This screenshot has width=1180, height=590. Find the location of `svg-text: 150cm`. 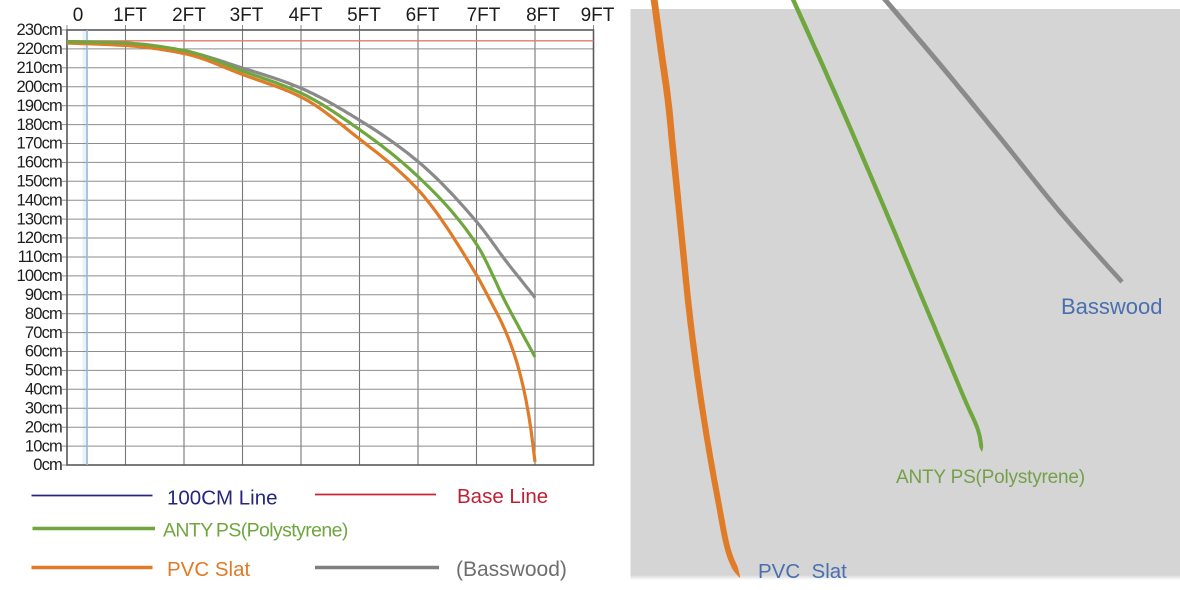

svg-text: 150cm is located at coordinates (39, 182).